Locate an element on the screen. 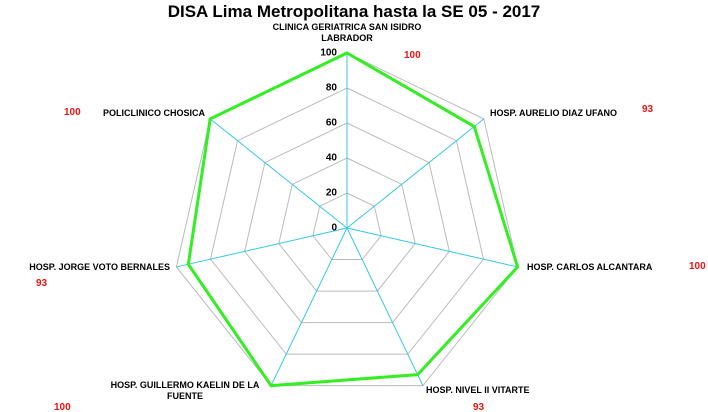 The width and height of the screenshot is (708, 412). y-tick-label: 100 is located at coordinates (328, 53).